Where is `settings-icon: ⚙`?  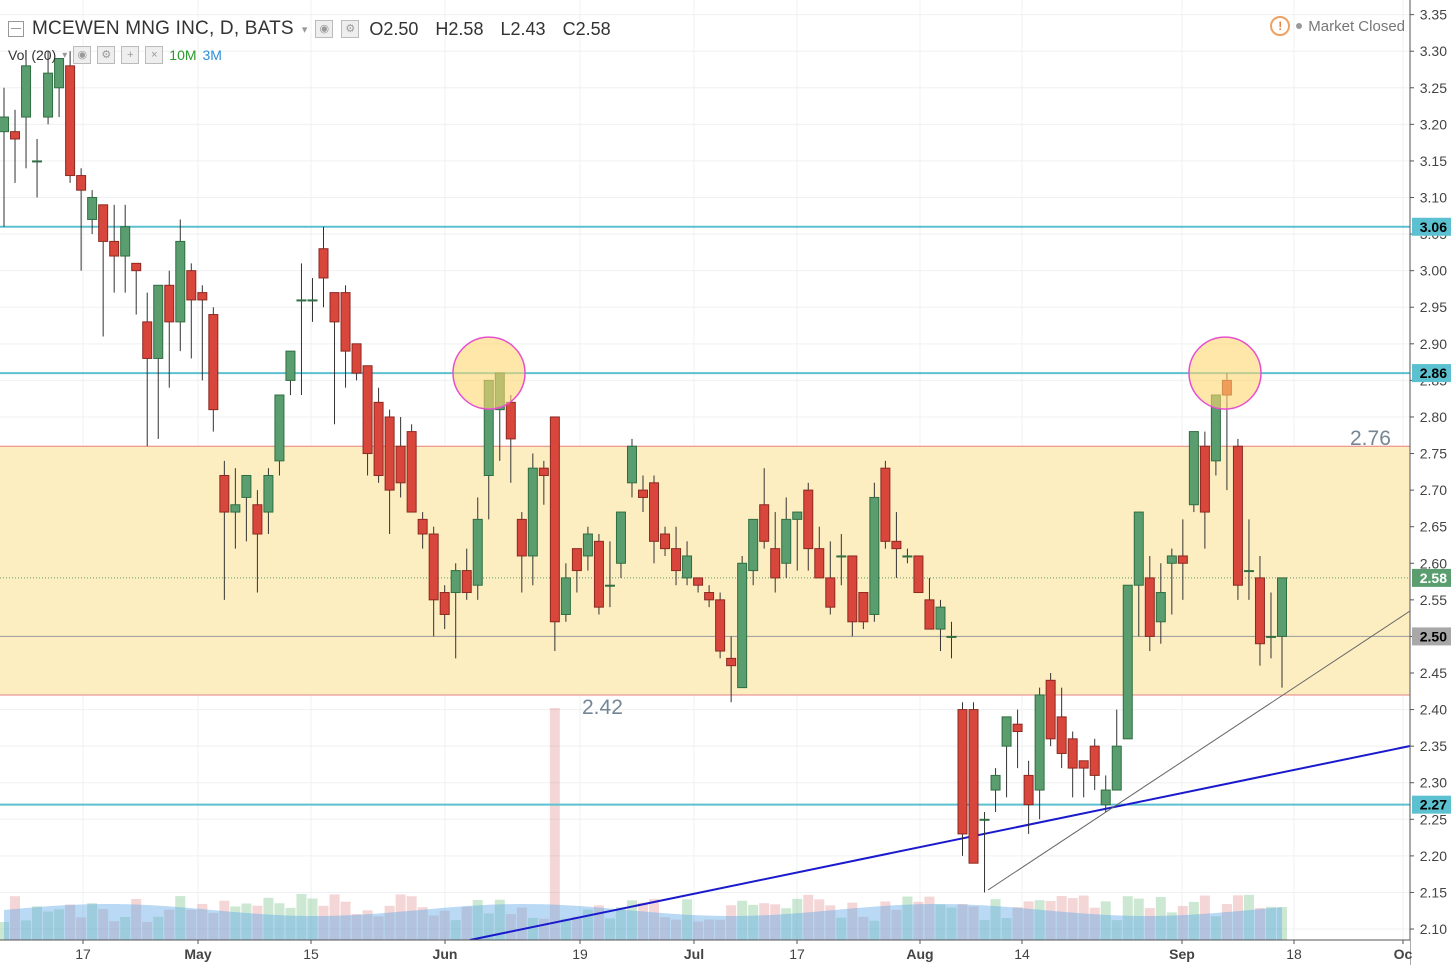 settings-icon: ⚙ is located at coordinates (350, 29).